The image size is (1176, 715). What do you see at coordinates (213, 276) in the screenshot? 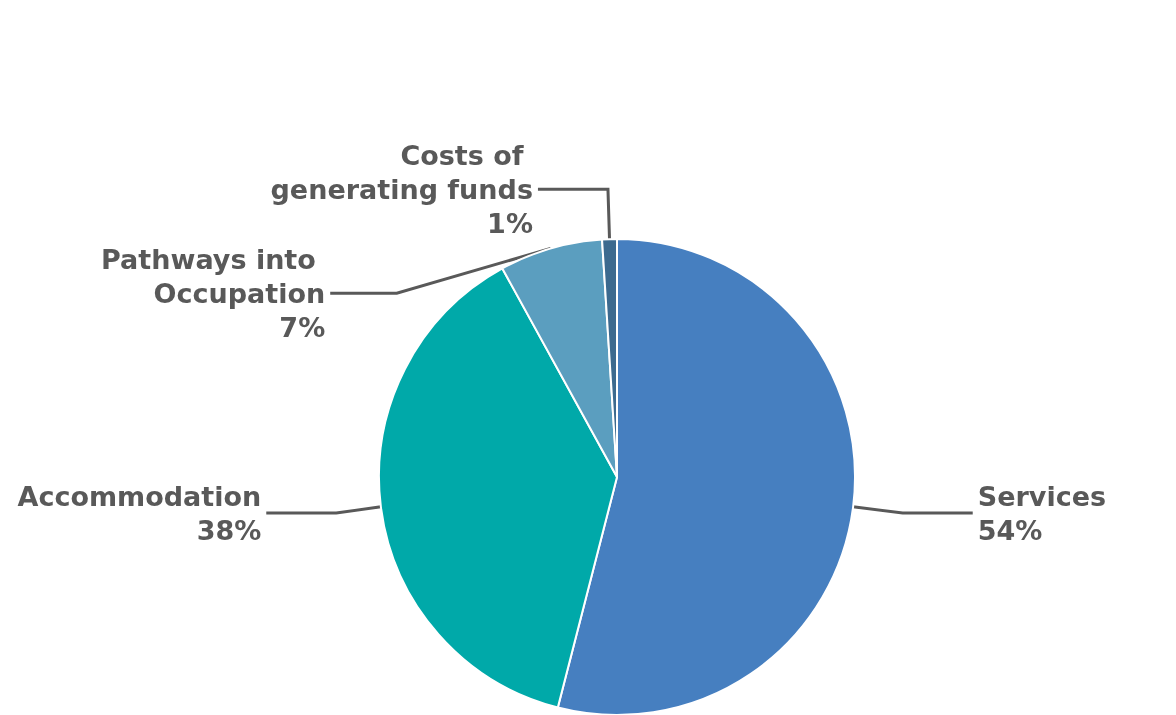
I see `slice-label: Pathways into Occupation` at bounding box center [213, 276].